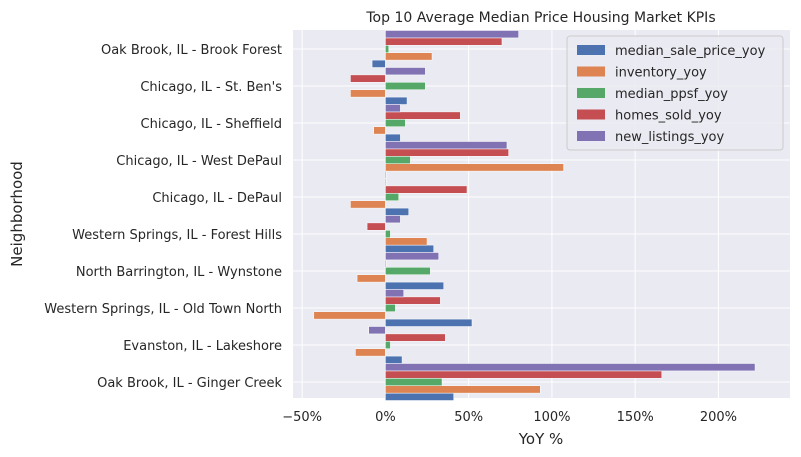  I want to click on legend-label: median_sale_price_yoy, so click(690, 51).